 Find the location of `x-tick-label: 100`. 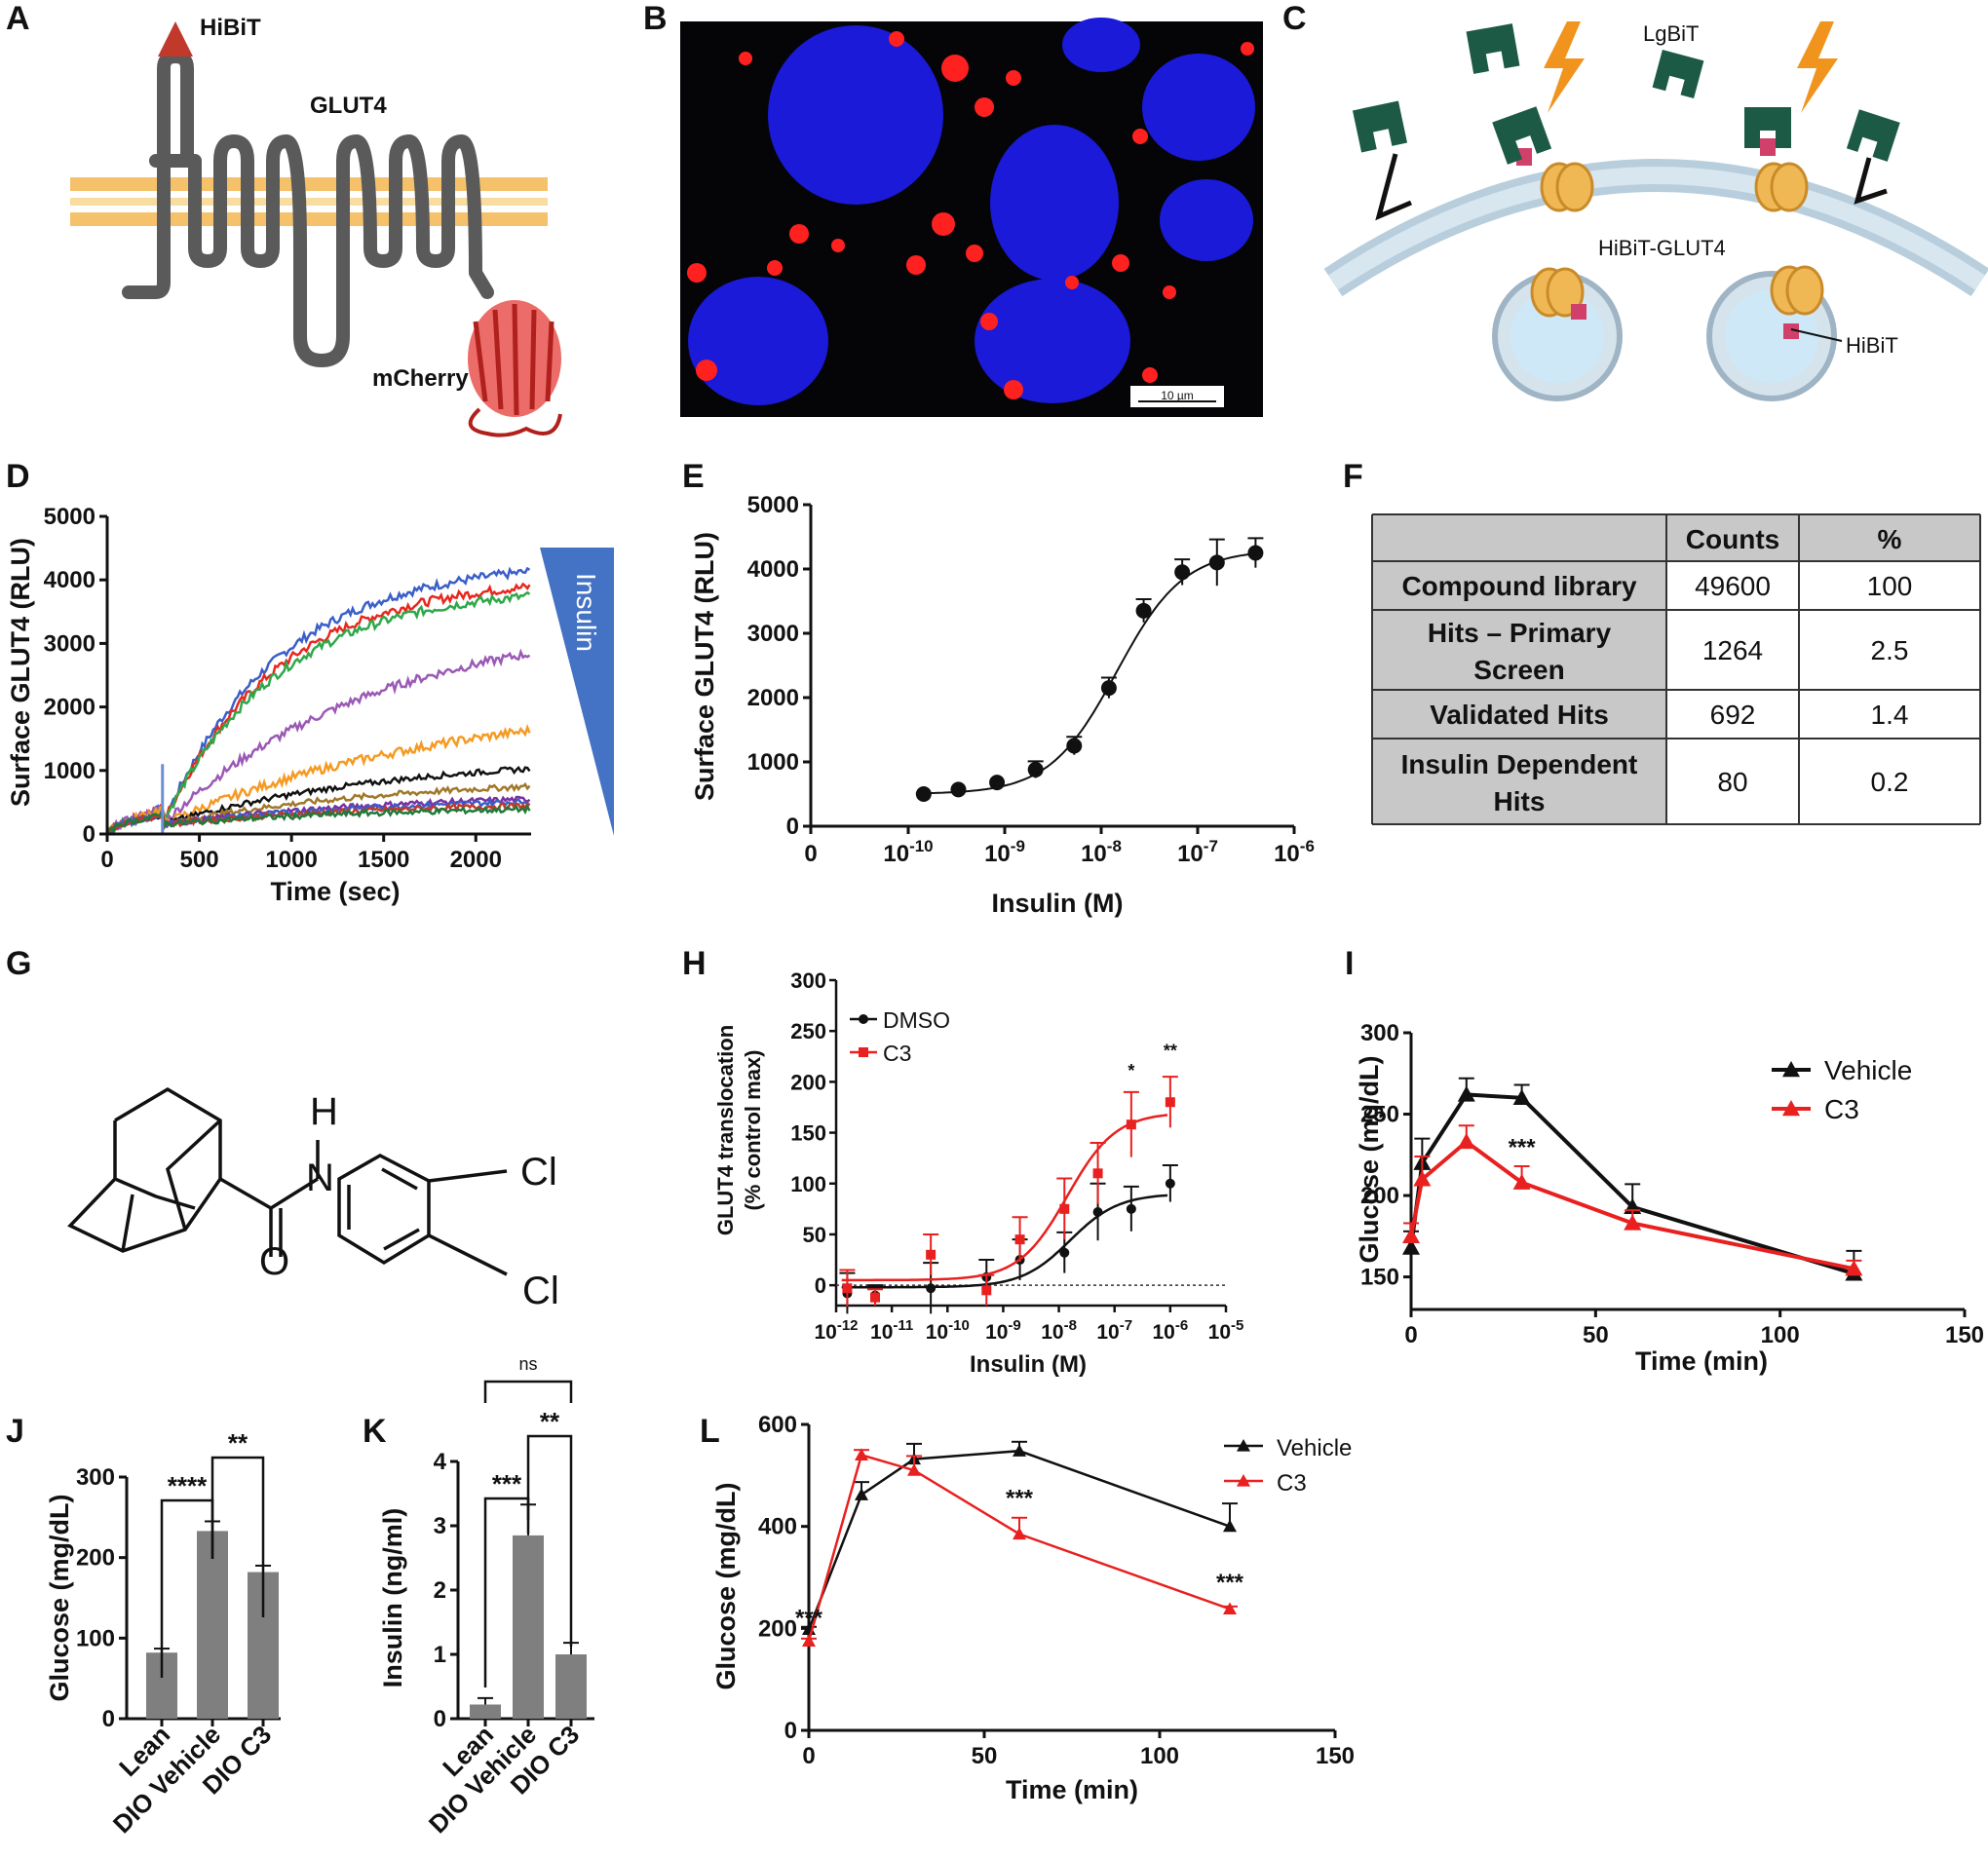

x-tick-label: 100 is located at coordinates (1160, 1756).